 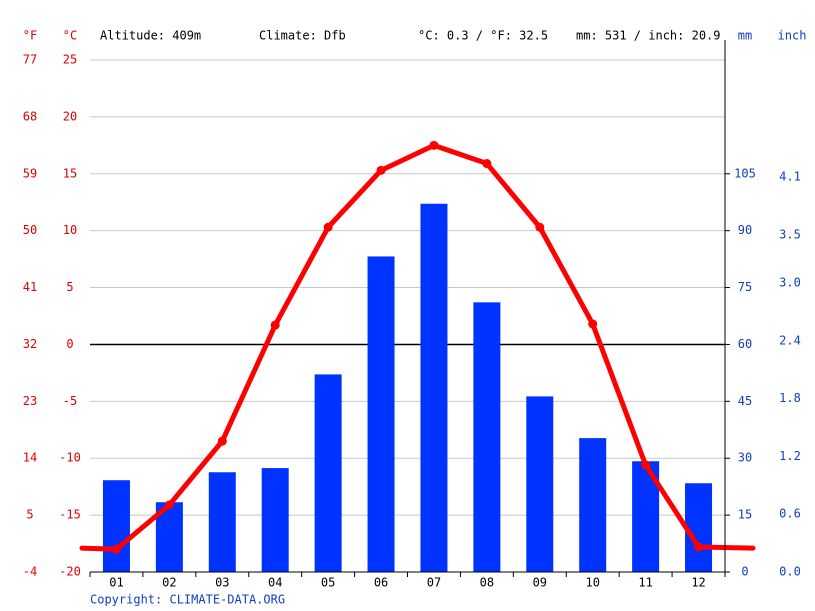 What do you see at coordinates (483, 36) in the screenshot?
I see `annotation: °C: 0.3 / °F: 32.5` at bounding box center [483, 36].